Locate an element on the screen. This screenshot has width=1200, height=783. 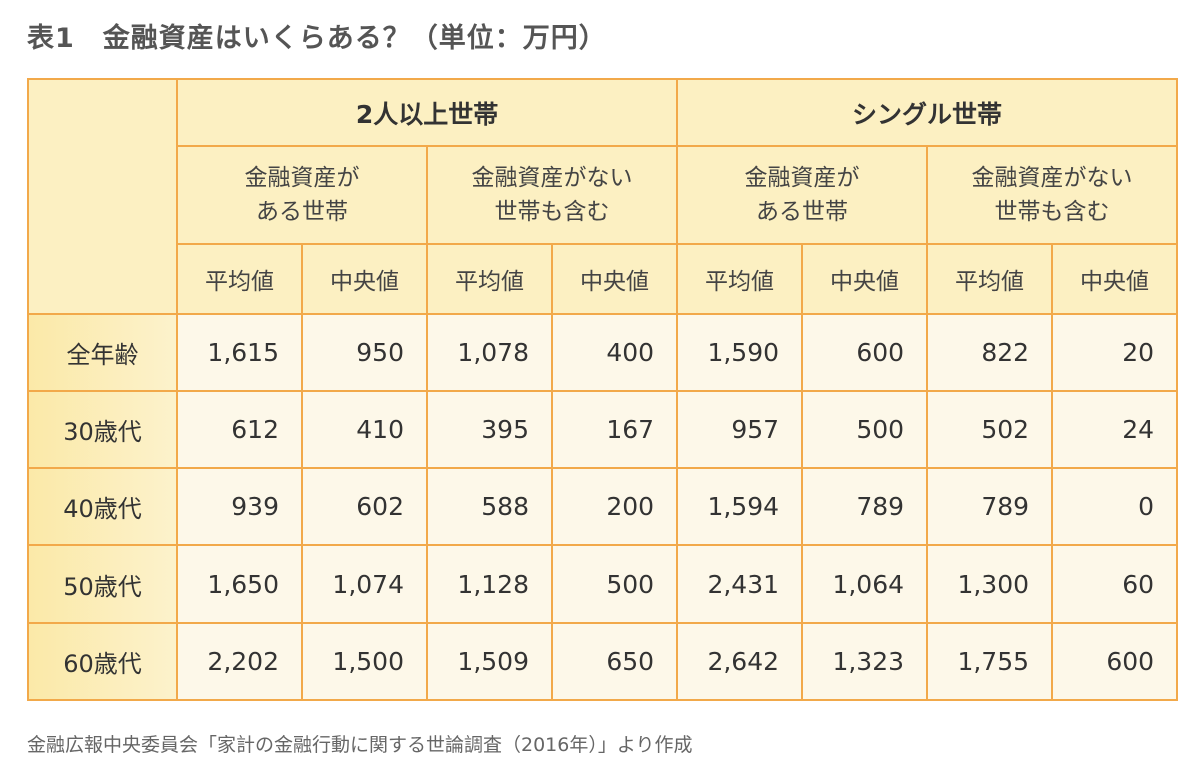
value-cell: 1,594 is located at coordinates (740, 506).